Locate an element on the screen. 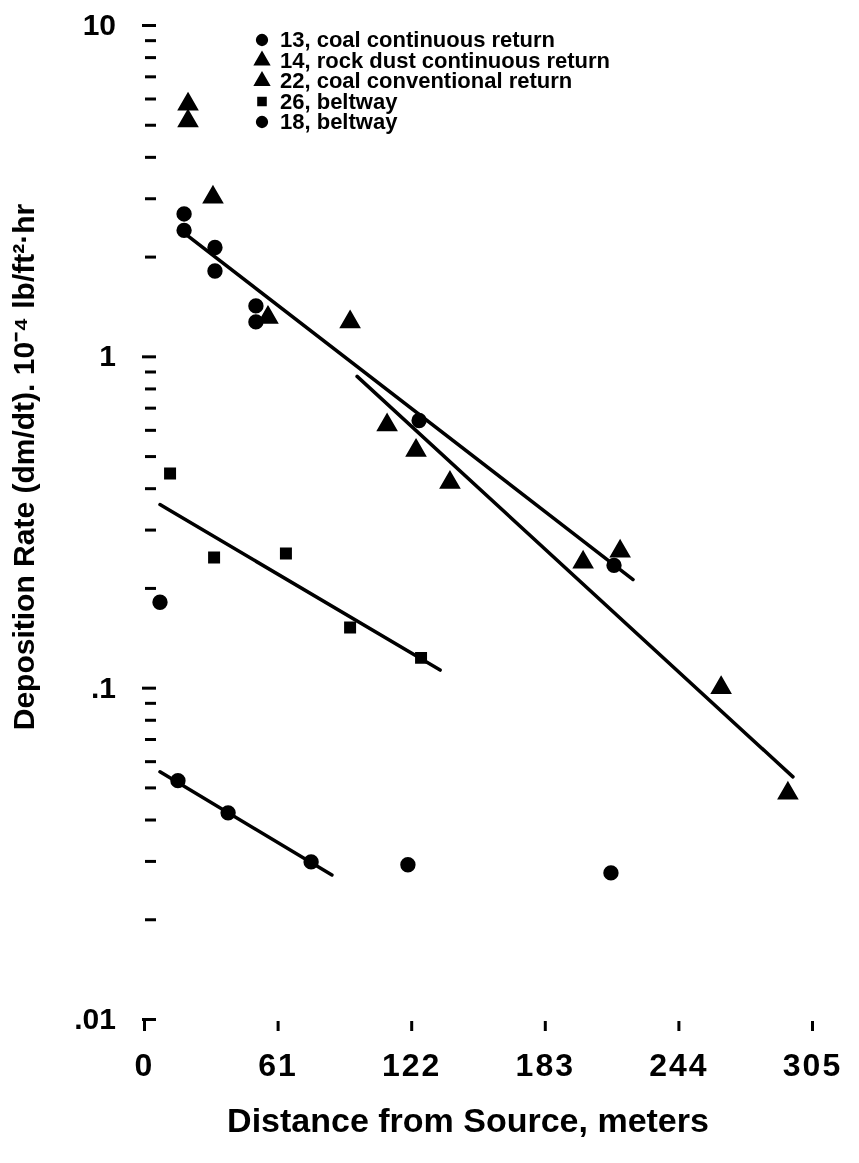 Image resolution: width=859 pixels, height=1163 pixels. legend-label: 13, coal continuous return is located at coordinates (418, 39).